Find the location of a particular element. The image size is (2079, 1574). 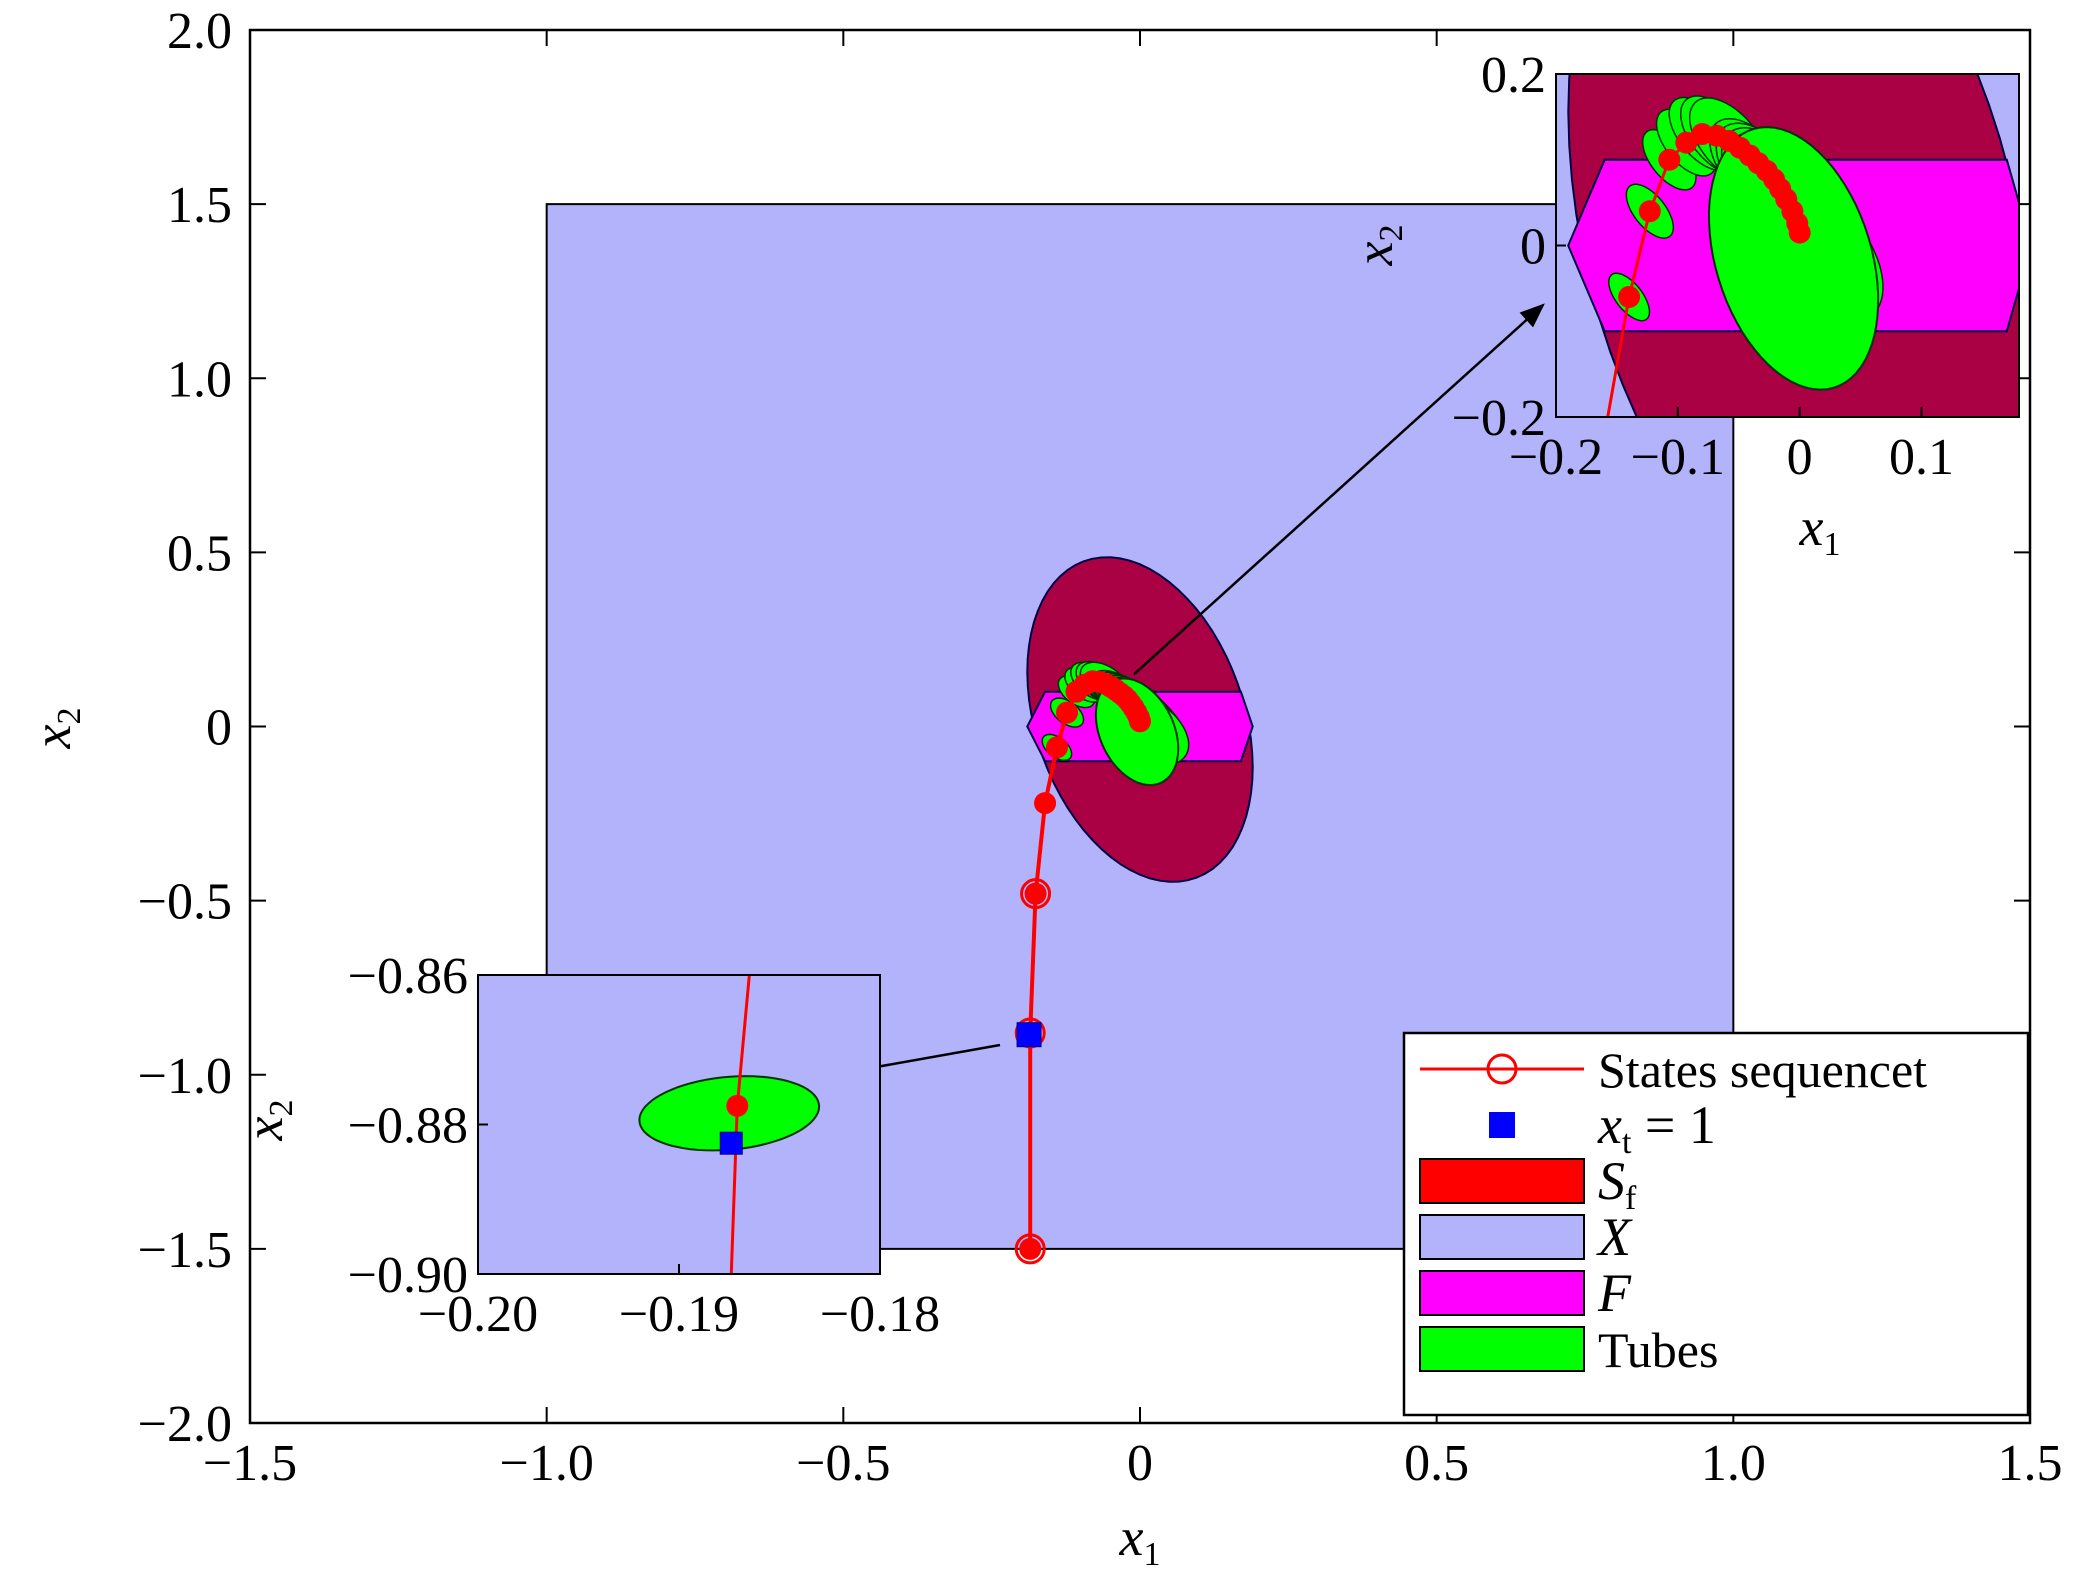

inset-upper-x-label: x1 is located at coordinates (1820, 530).